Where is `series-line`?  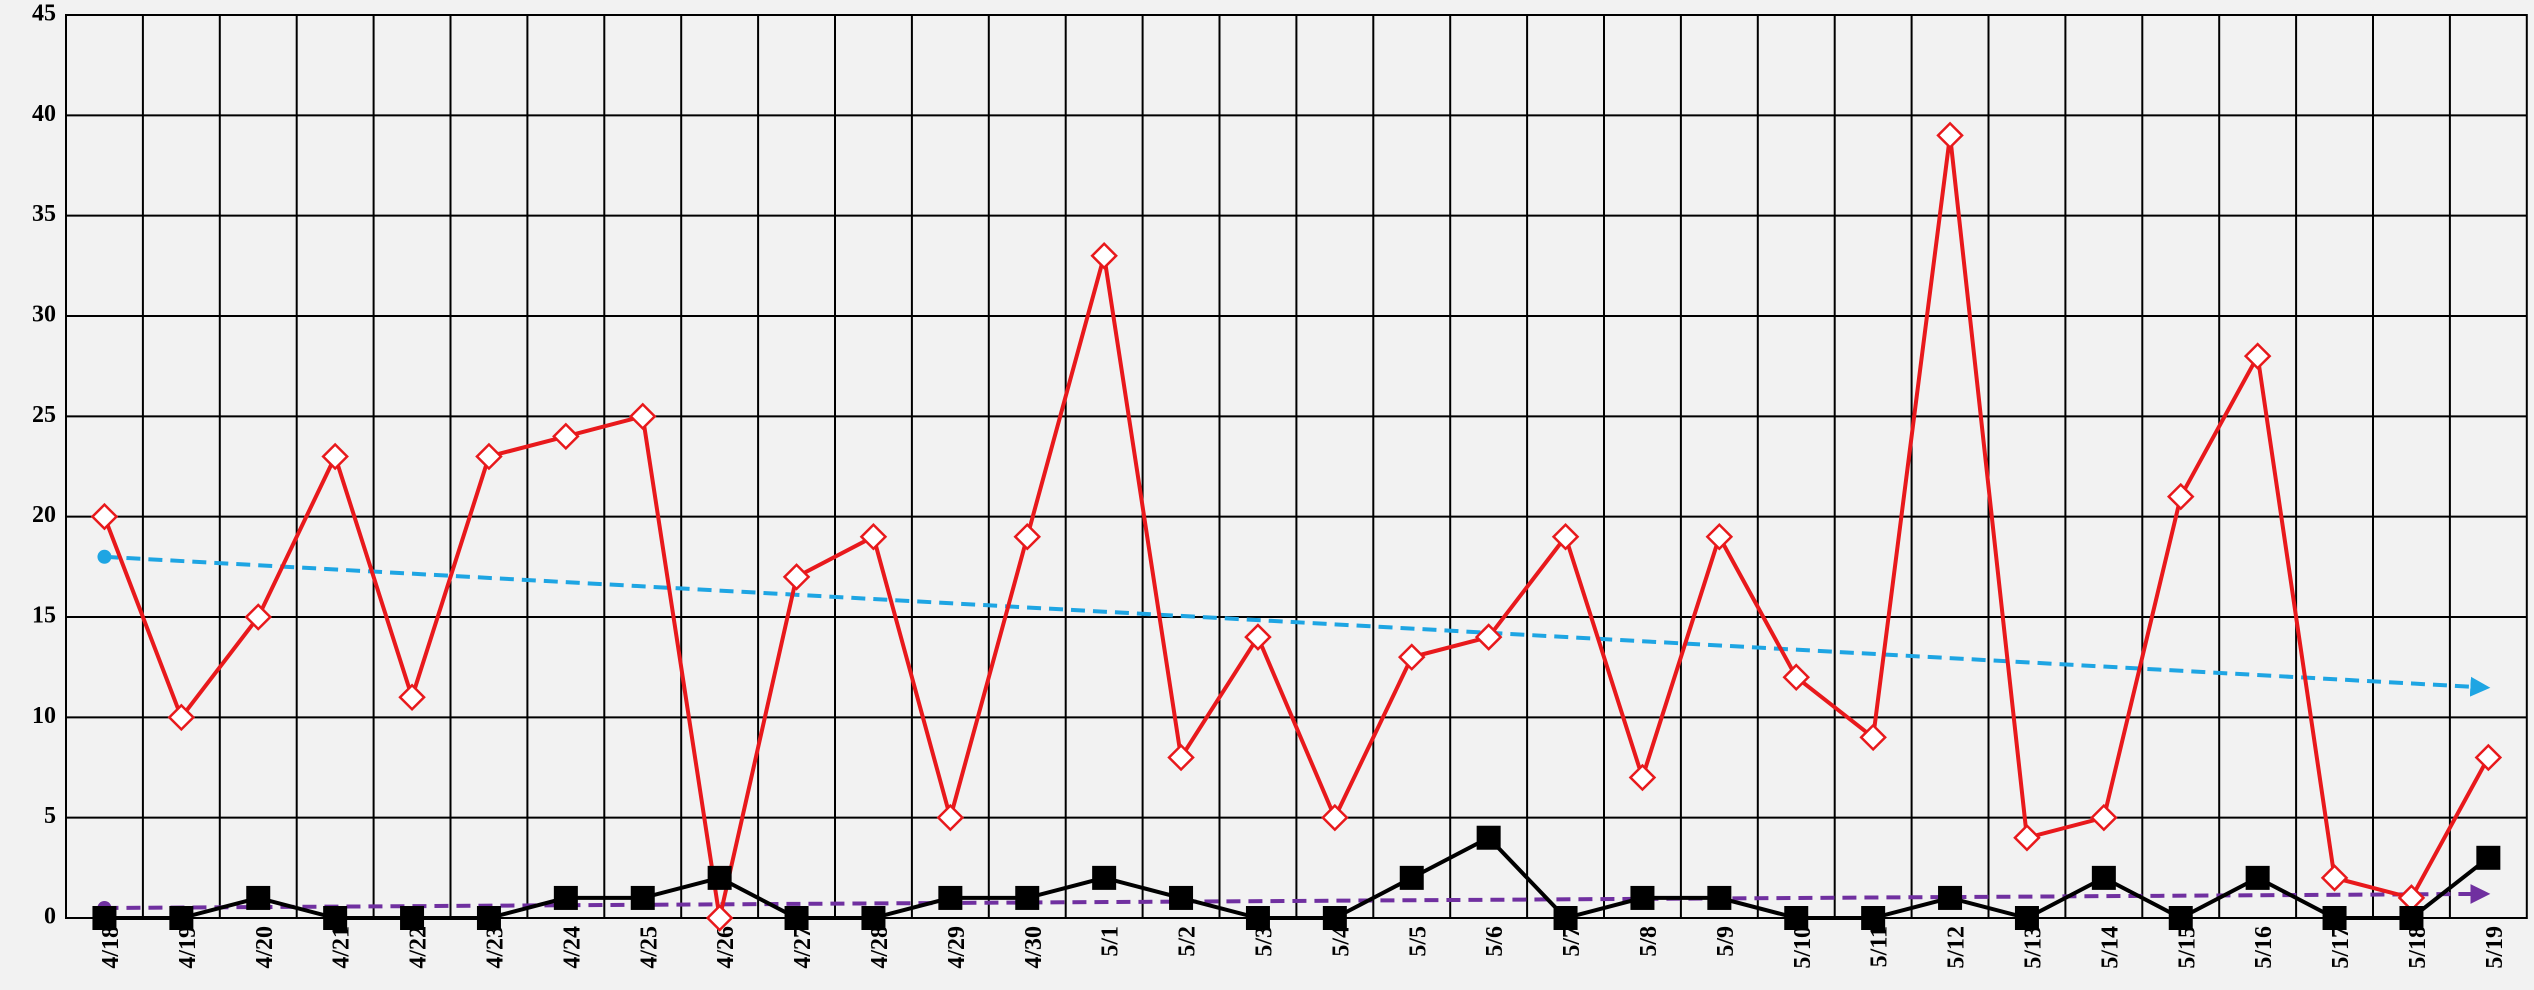
series-line is located at coordinates (1297, 878).